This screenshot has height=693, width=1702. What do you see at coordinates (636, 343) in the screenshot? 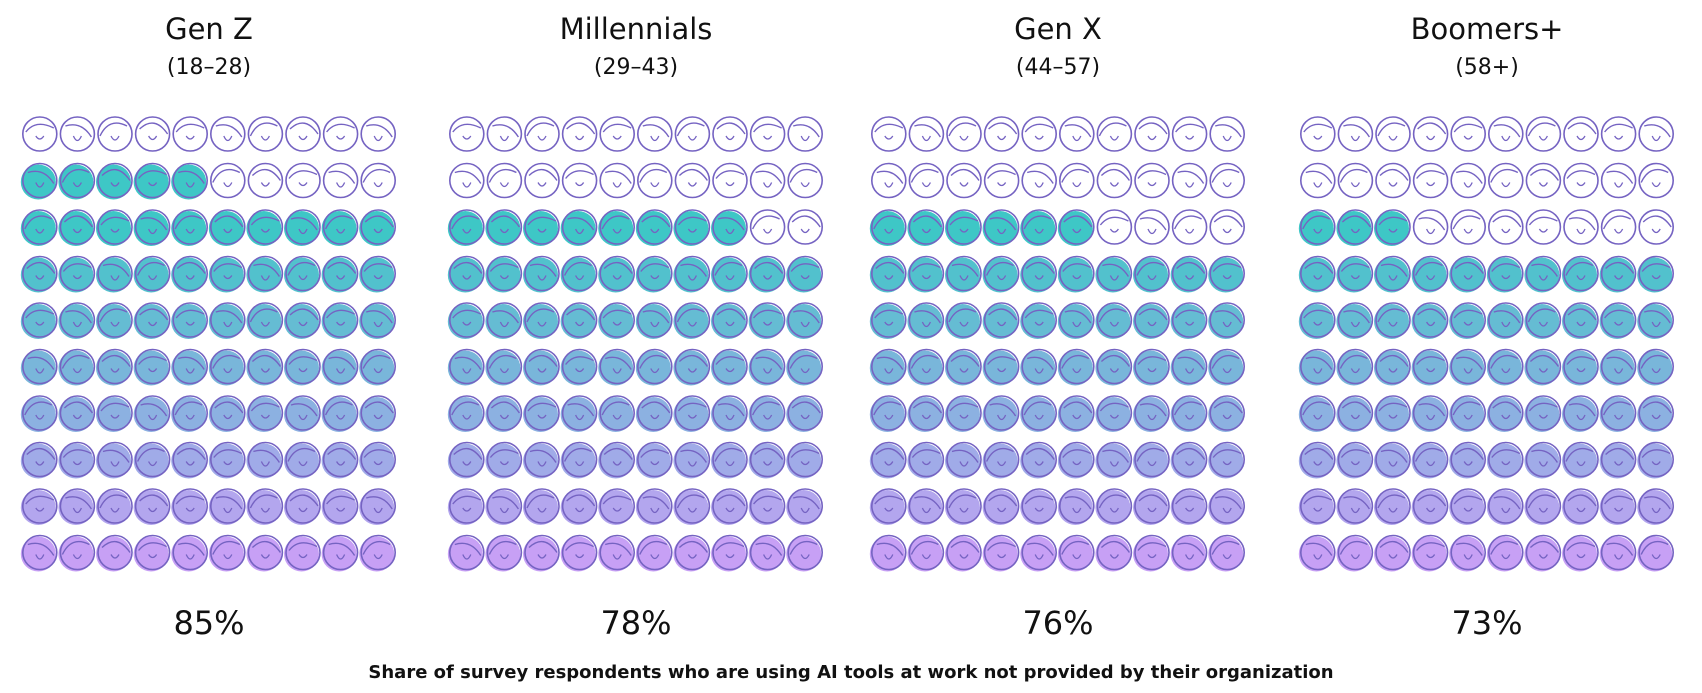
I see `waffle-faces` at bounding box center [636, 343].